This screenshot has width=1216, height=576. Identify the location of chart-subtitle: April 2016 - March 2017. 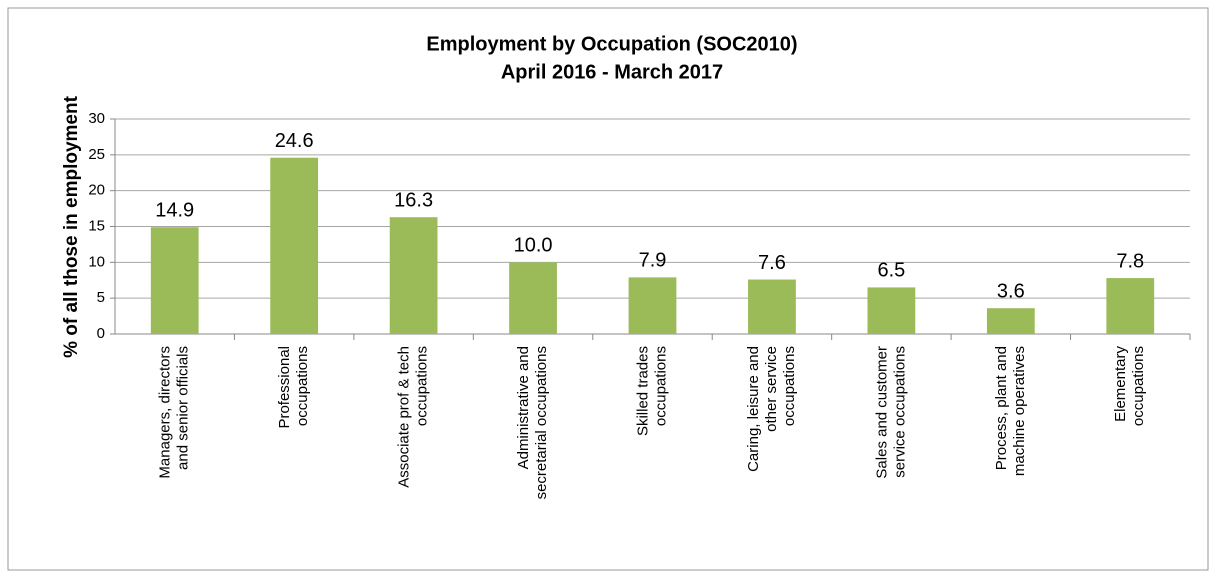
(612, 72).